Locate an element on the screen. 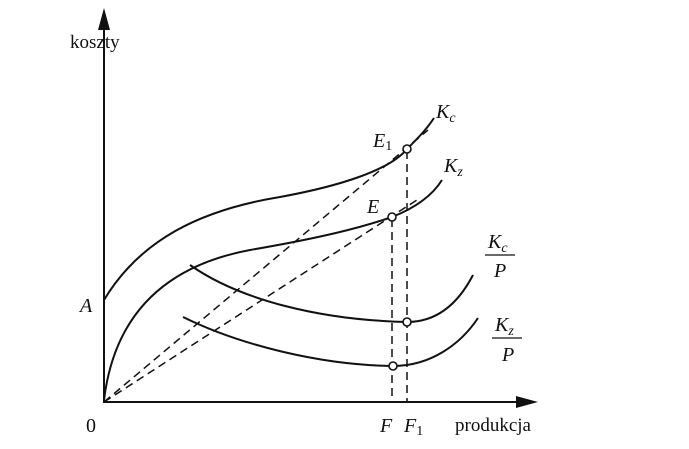 The image size is (689, 449). curve-kz-over-p is located at coordinates (330, 342).